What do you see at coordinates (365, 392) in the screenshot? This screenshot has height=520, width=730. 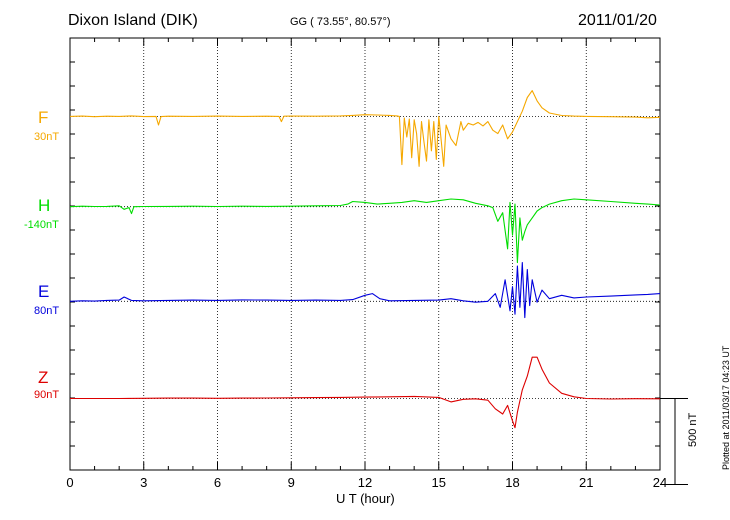 I see `series-line-z` at bounding box center [365, 392].